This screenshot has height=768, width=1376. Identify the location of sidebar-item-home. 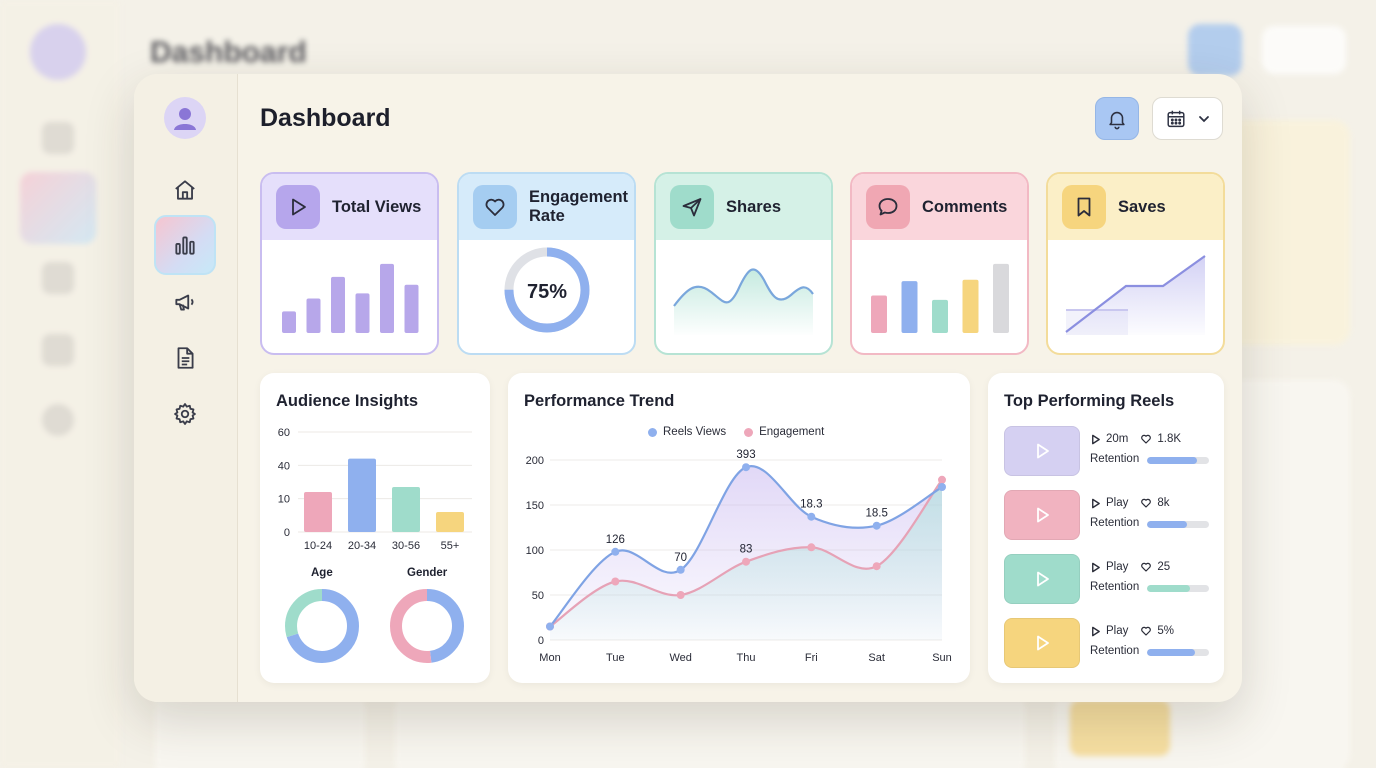
(185, 190).